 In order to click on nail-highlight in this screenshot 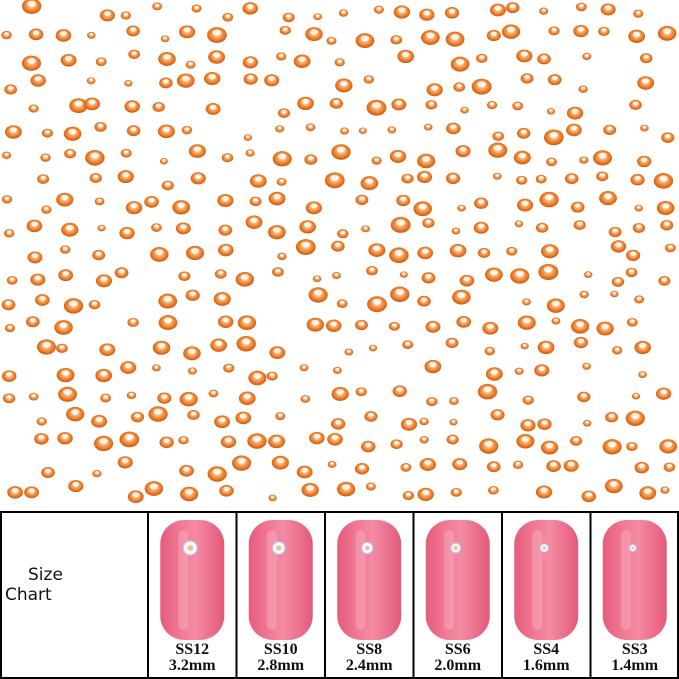, I will do `click(360, 580)`.